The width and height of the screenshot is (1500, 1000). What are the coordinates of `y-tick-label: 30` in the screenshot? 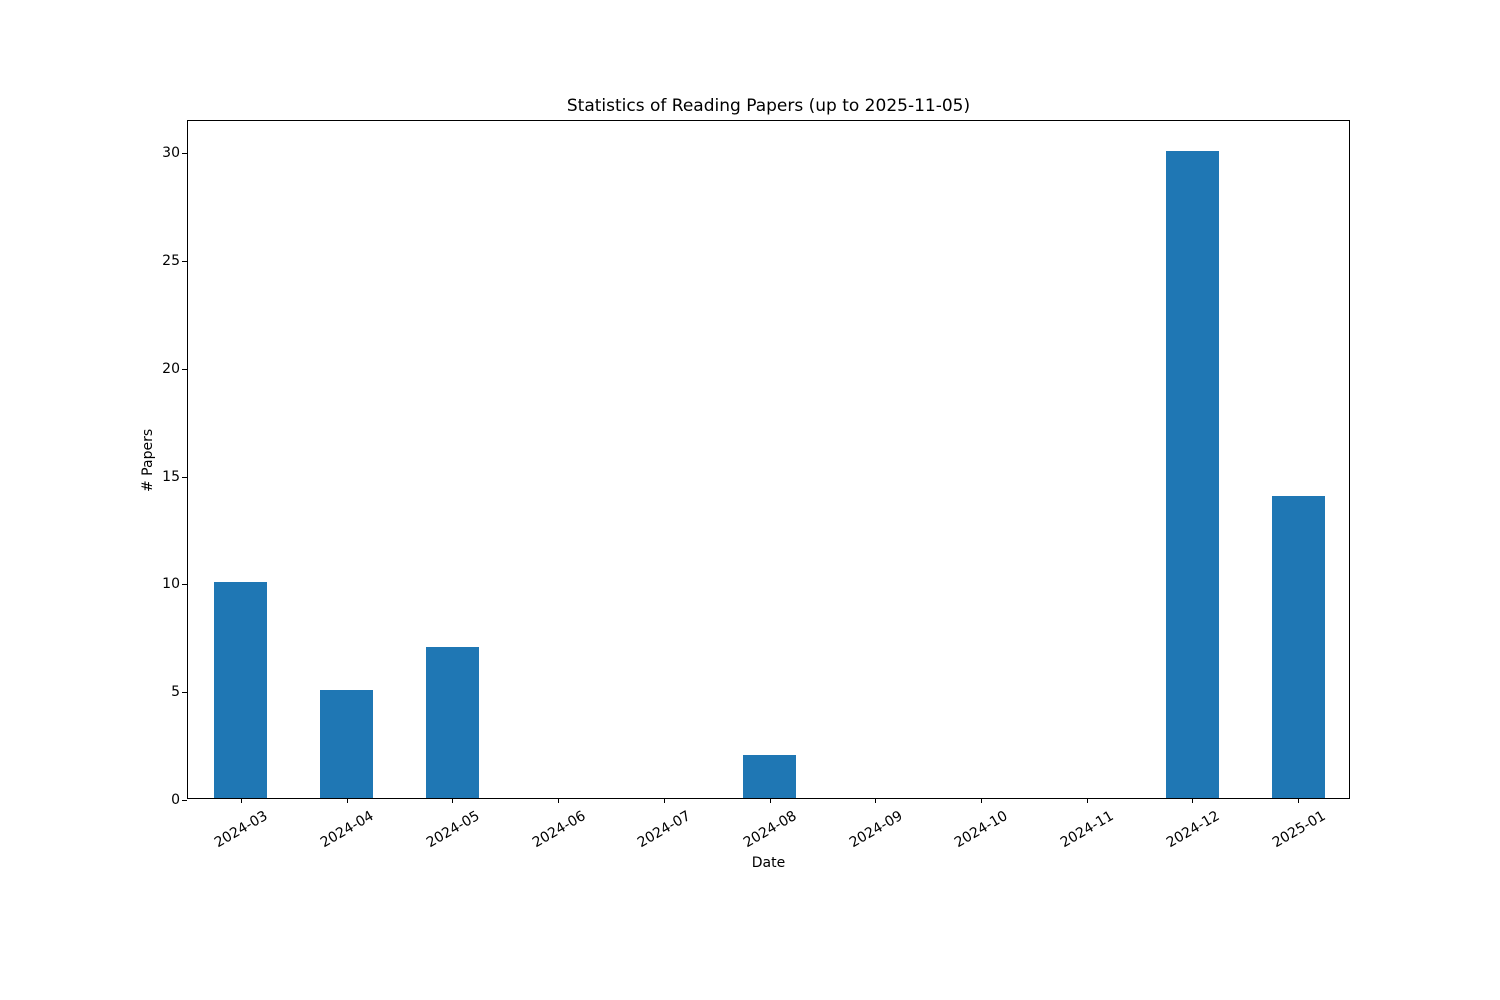 It's located at (171, 153).